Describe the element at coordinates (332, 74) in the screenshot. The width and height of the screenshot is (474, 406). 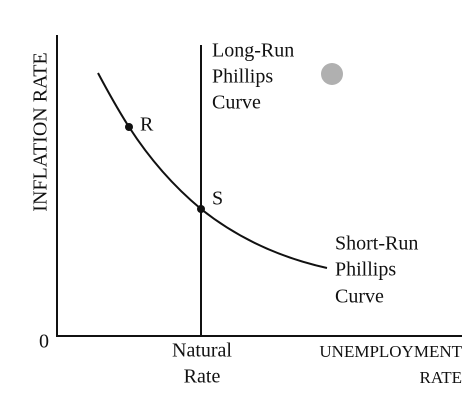
I see `gray-dot` at that location.